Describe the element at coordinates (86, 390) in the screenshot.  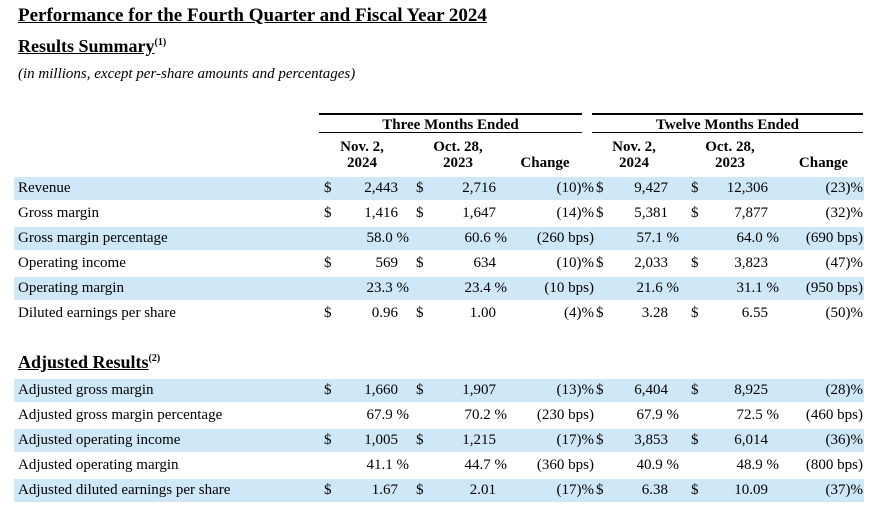
I see `row-label: Adjusted gross margin` at that location.